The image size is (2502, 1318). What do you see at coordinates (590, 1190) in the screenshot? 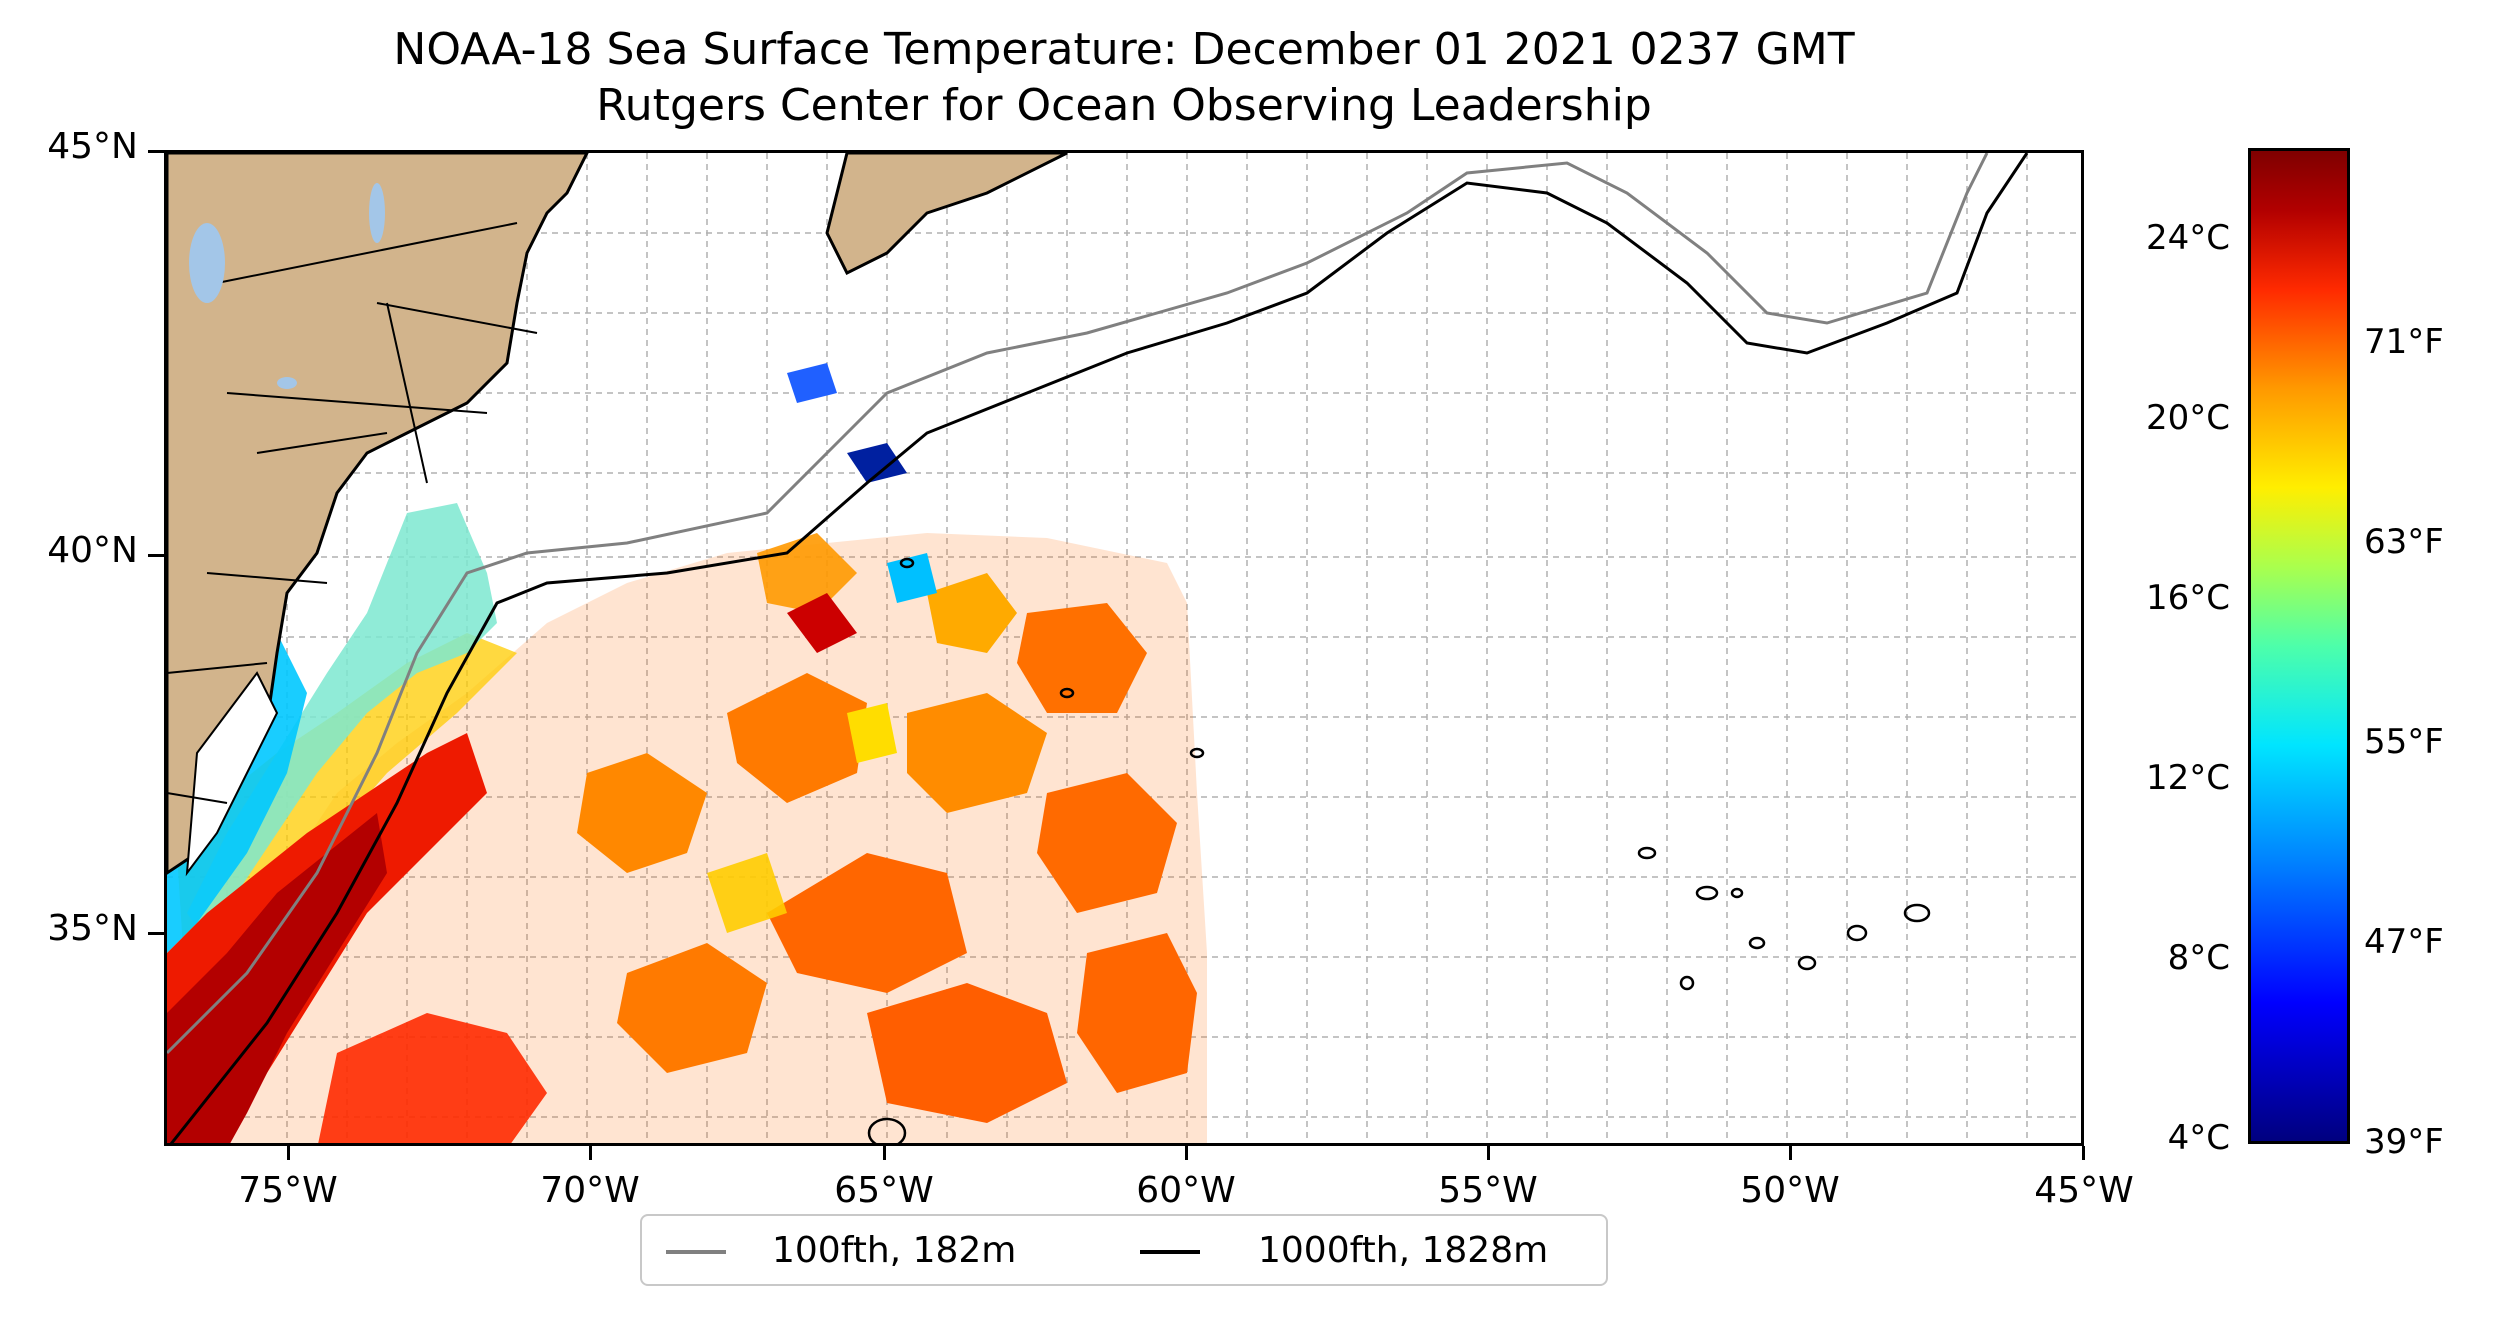
I see `lon-label-70w: 70°W` at bounding box center [590, 1190].